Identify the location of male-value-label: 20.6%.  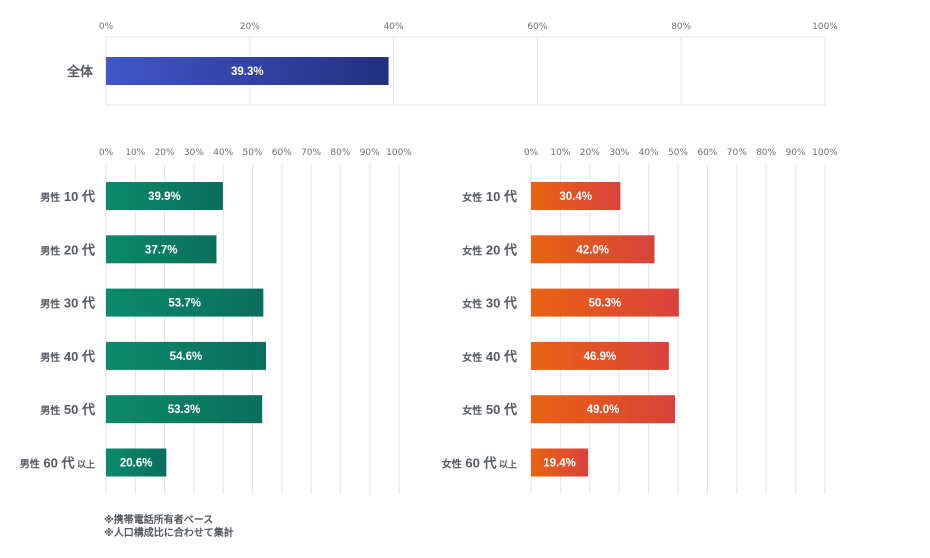
(136, 464).